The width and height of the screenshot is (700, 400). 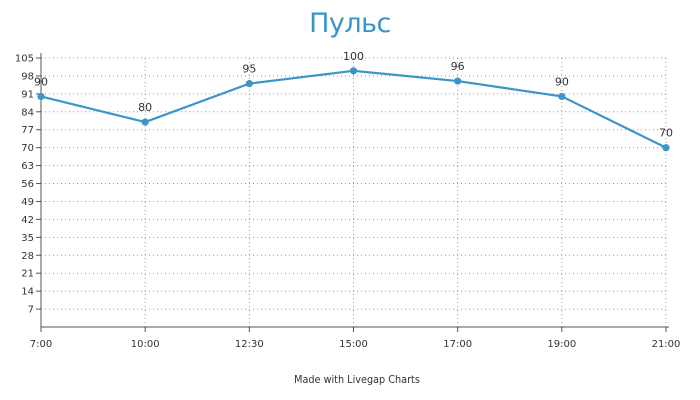 What do you see at coordinates (357, 379) in the screenshot?
I see `footer-credit: Made with Livegap Charts` at bounding box center [357, 379].